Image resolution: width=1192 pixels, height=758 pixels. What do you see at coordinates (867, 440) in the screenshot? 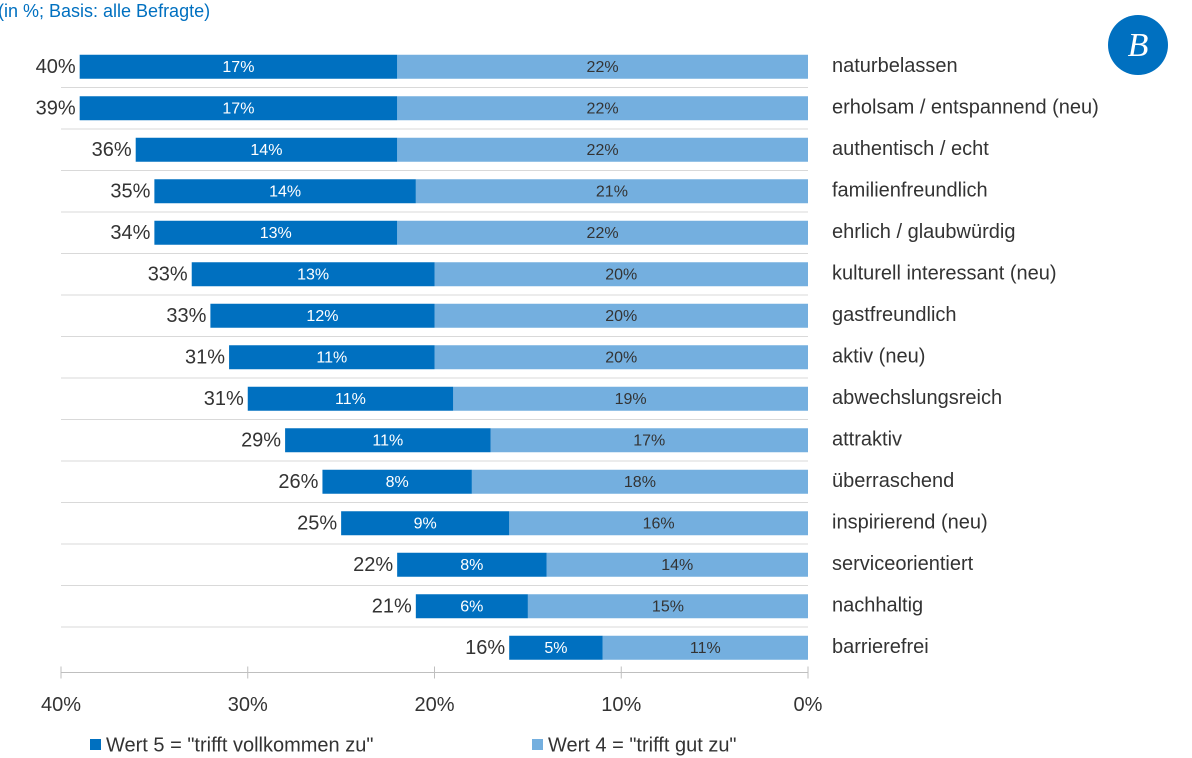
I see `category-label: attraktiv` at bounding box center [867, 440].